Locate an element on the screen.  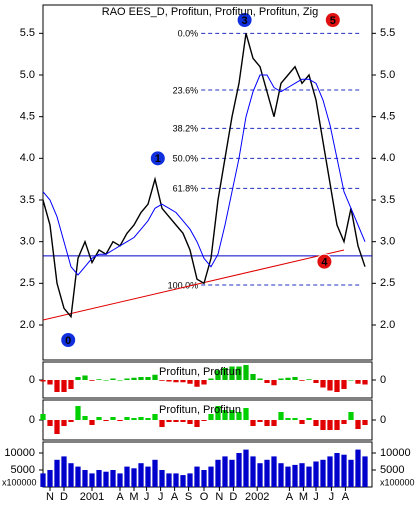
y-tick-label: 2.0 is located at coordinates (27, 325).